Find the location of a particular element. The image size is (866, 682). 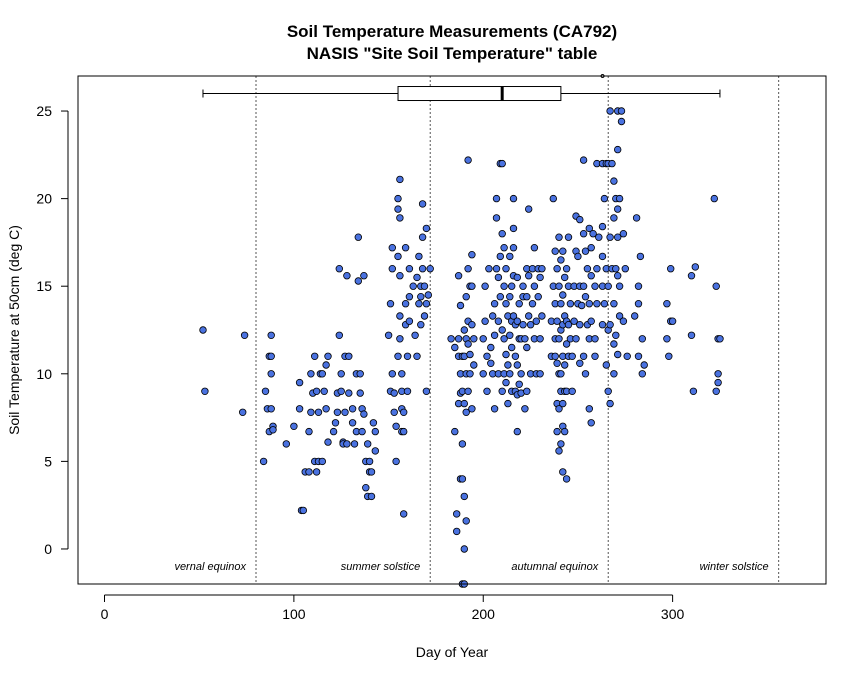

y-axis-label: Soil Temperature at 50cm (deg C) is located at coordinates (14, 330).